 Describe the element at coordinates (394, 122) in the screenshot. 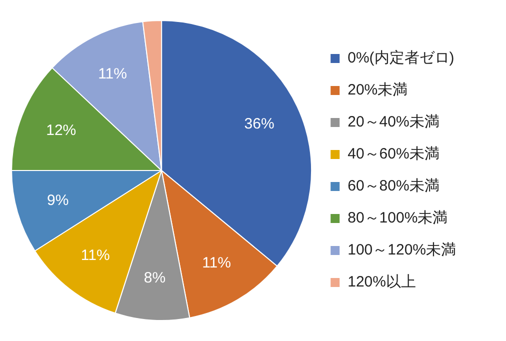

I see `legend-label: 20～40%未満` at that location.